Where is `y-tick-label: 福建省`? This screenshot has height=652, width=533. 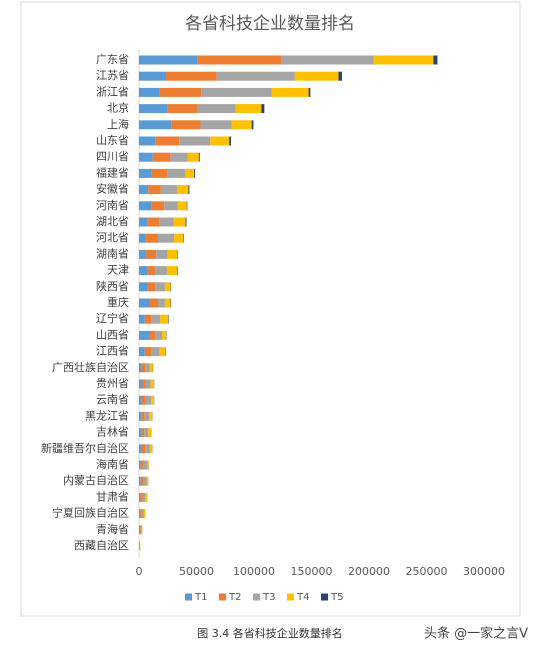 y-tick-label: 福建省 is located at coordinates (112, 172).